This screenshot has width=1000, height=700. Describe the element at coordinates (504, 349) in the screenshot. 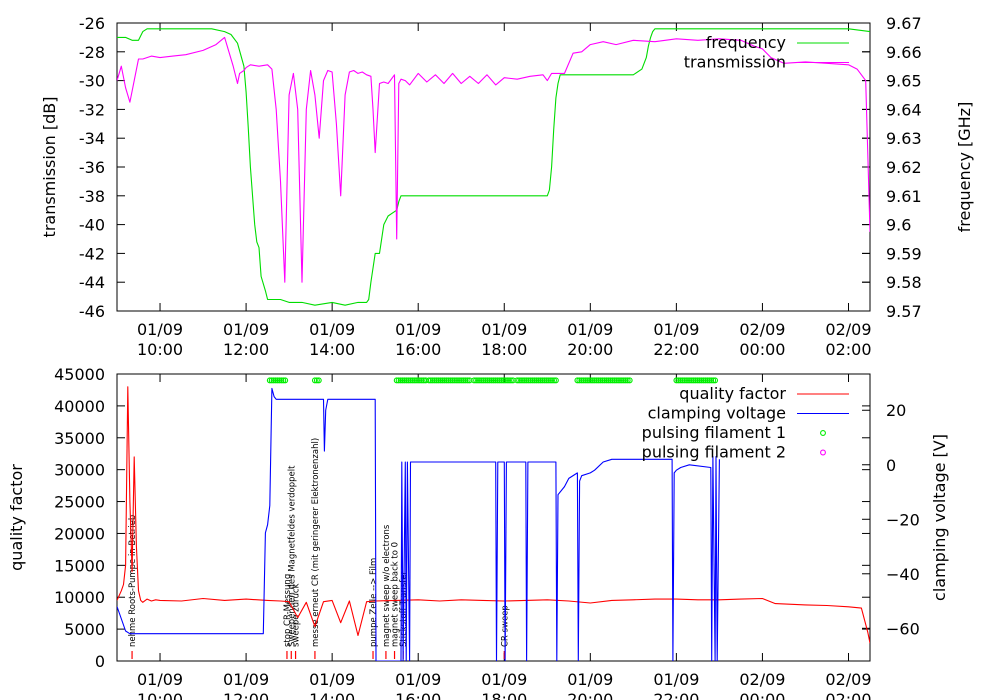

I see `x-tick-time: 18:00` at that location.